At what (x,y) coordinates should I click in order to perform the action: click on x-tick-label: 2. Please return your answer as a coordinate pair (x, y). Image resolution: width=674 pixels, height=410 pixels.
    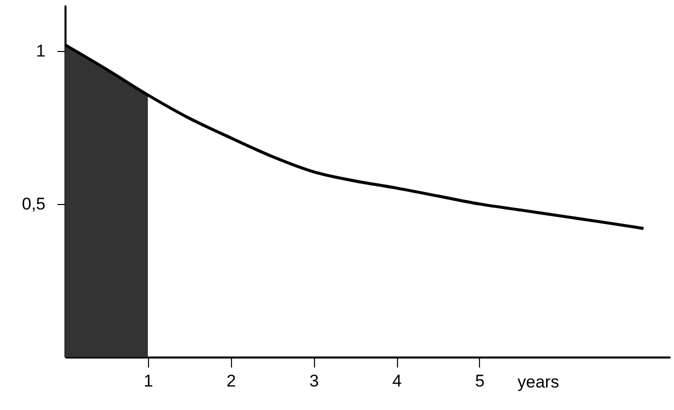
    Looking at the image, I should click on (231, 381).